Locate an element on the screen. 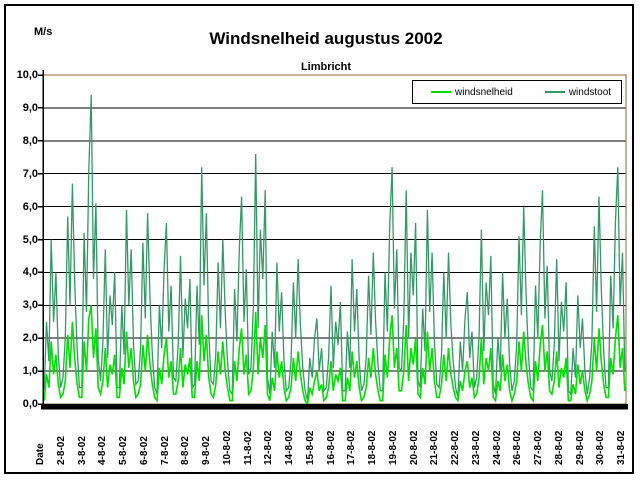 This screenshot has height=480, width=640. y-tick-label: 0,0 is located at coordinates (30, 404).